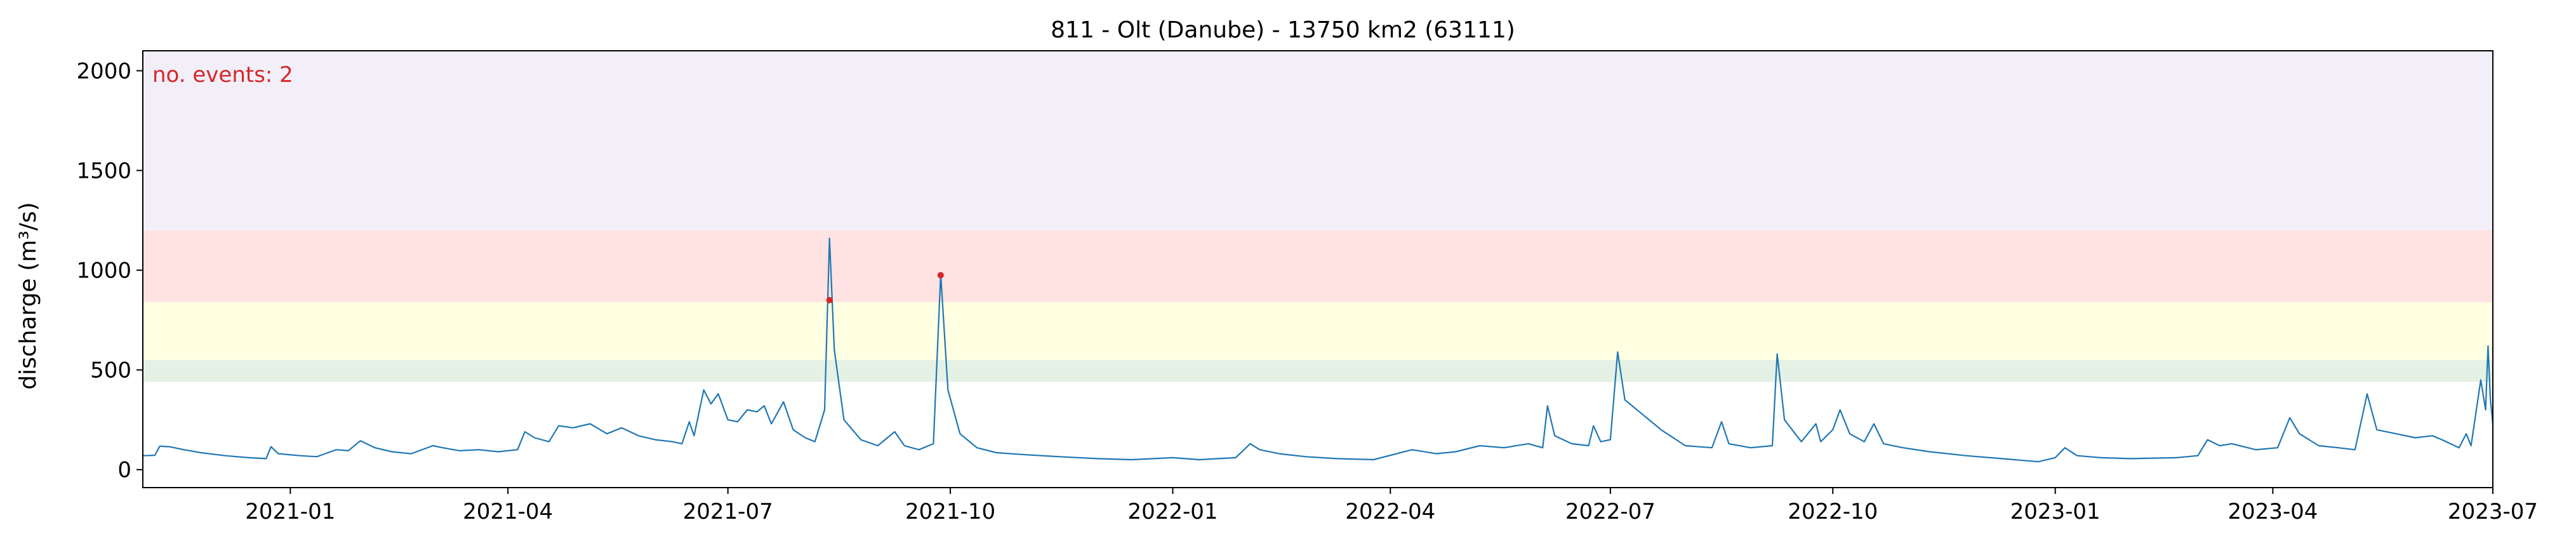 The image size is (2576, 553). I want to click on y-tick-label: 1000, so click(103, 271).